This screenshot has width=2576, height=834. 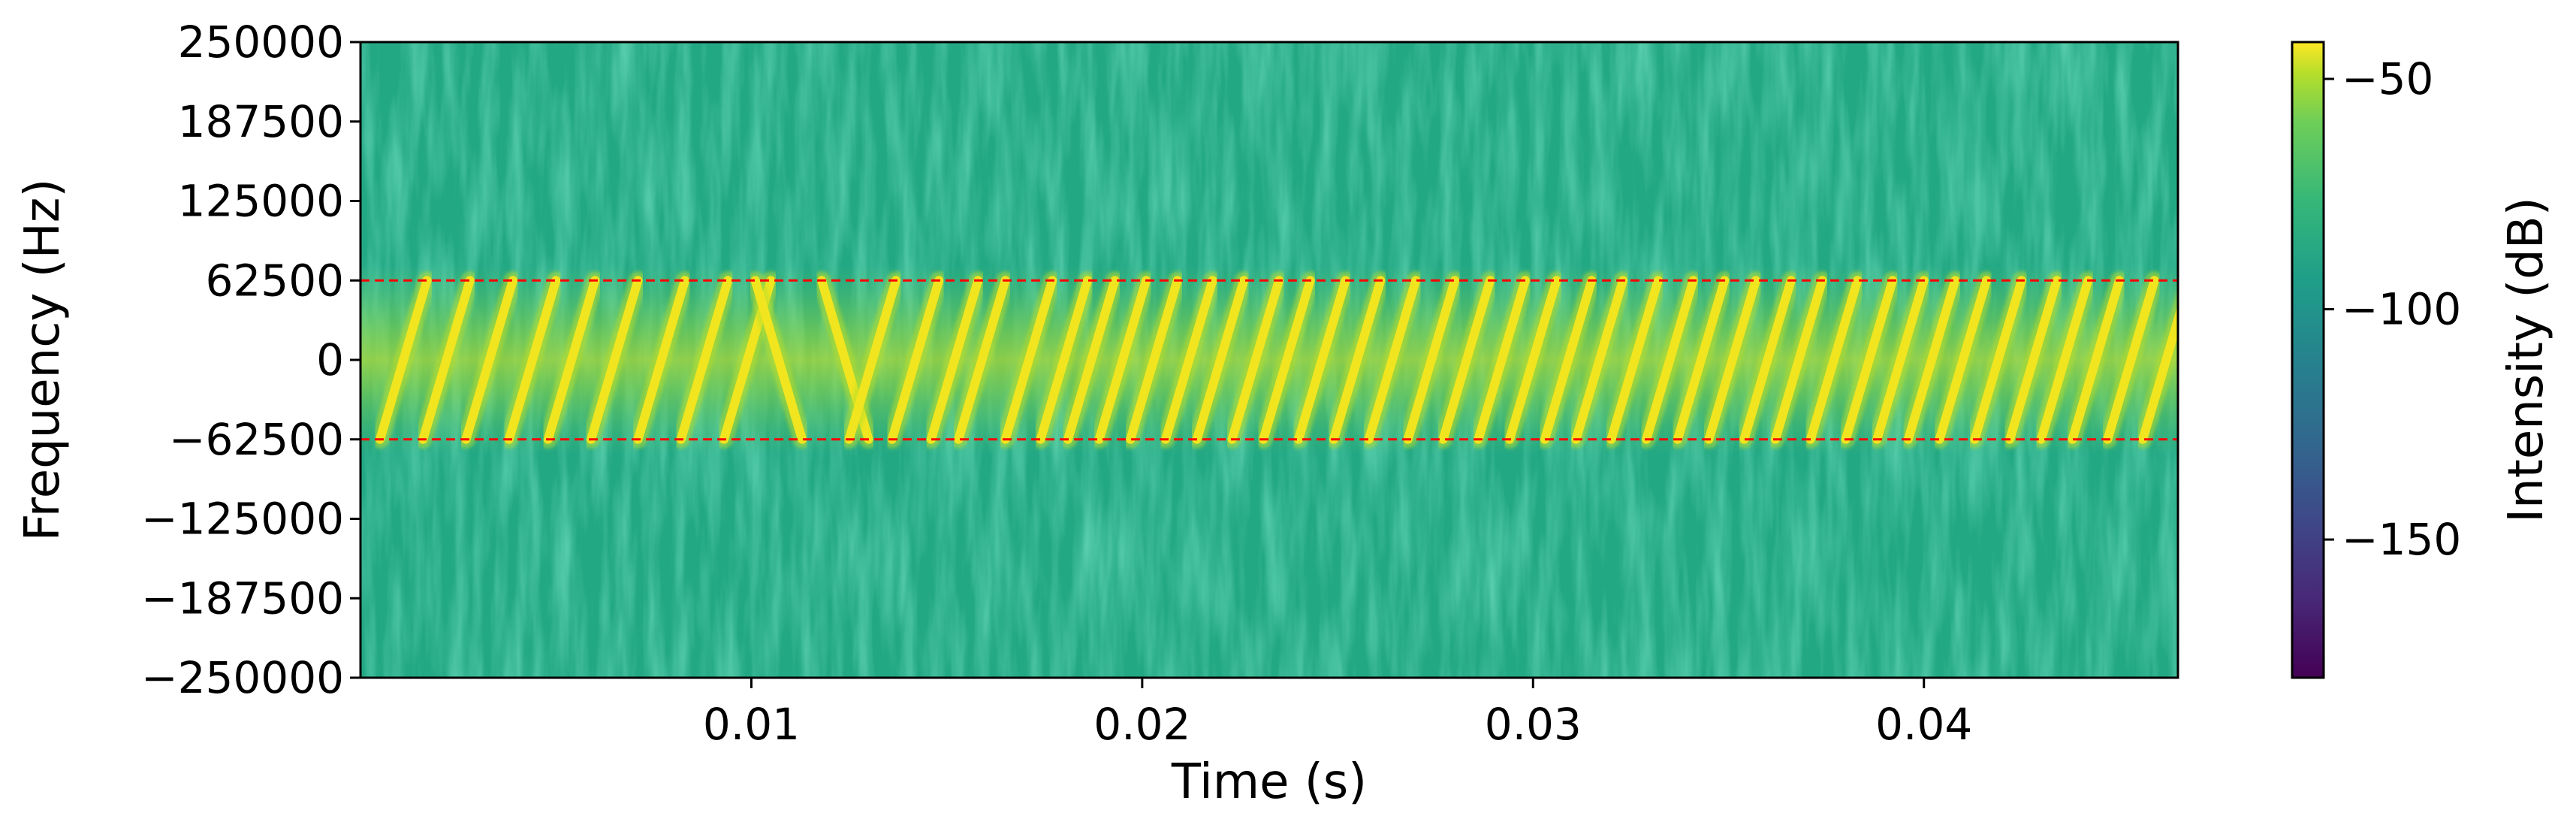 What do you see at coordinates (1337, 714) in the screenshot?
I see `x-axis-ticks: 0.01 0.02 0.03 0.04` at bounding box center [1337, 714].